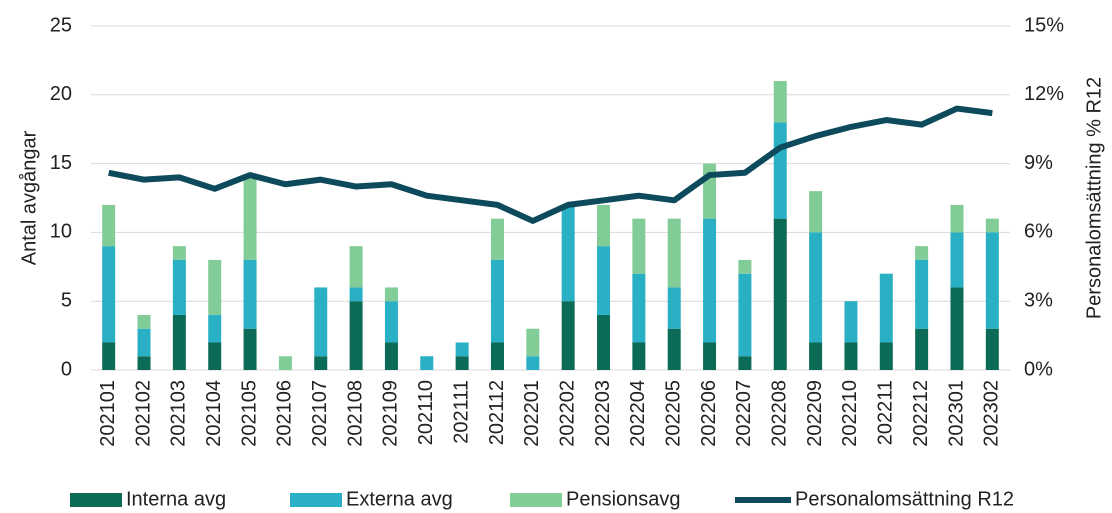  What do you see at coordinates (108, 413) in the screenshot?
I see `x-tick-label: 202101` at bounding box center [108, 413].